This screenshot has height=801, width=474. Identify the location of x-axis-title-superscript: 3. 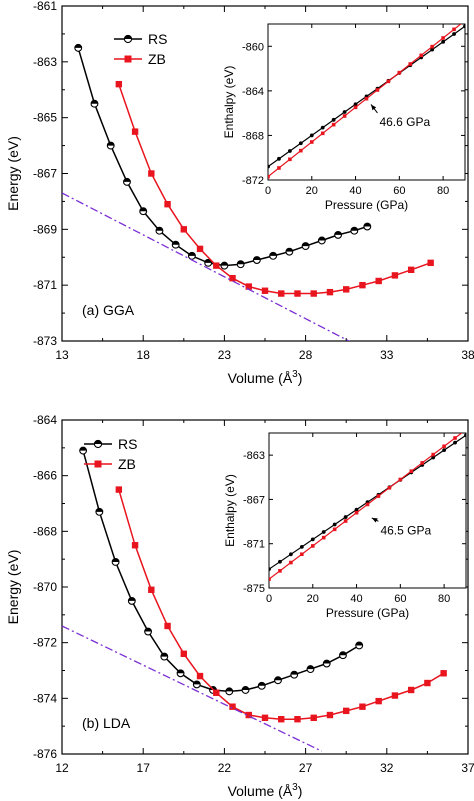
(295, 374).